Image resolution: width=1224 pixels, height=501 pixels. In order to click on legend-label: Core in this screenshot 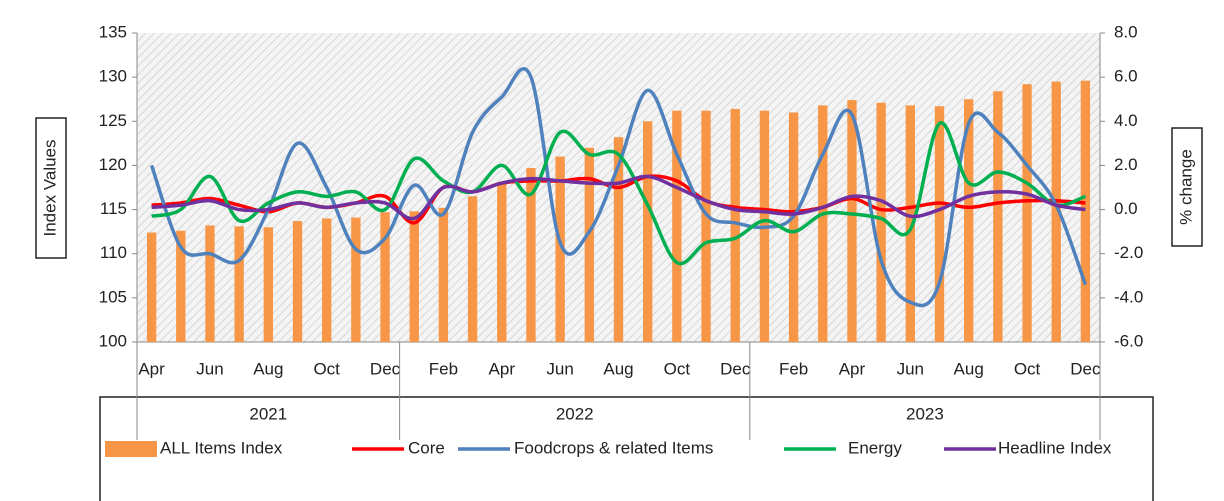, I will do `click(426, 447)`.